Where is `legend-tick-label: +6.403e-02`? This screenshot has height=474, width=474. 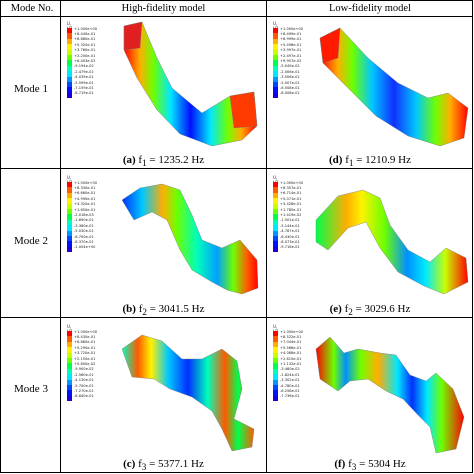
legend-tick-label: +6.403e-02 is located at coordinates (85, 60).